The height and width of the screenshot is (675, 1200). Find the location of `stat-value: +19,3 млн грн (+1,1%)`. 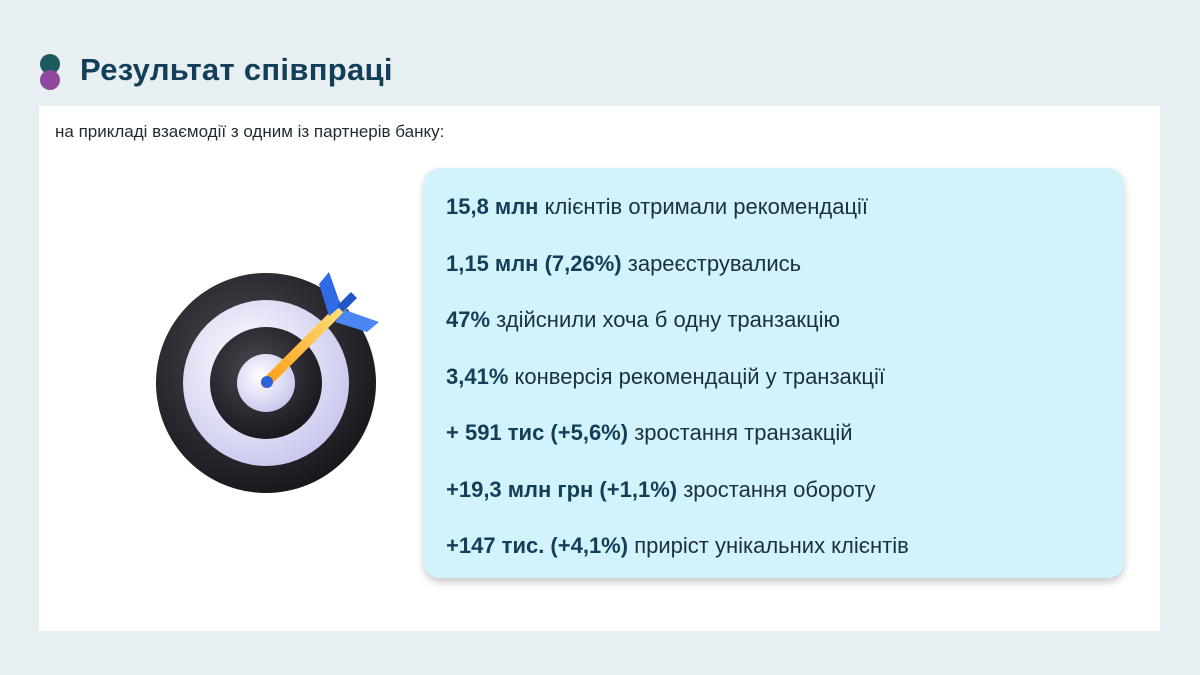

stat-value: +19,3 млн грн (+1,1%) is located at coordinates (562, 489).